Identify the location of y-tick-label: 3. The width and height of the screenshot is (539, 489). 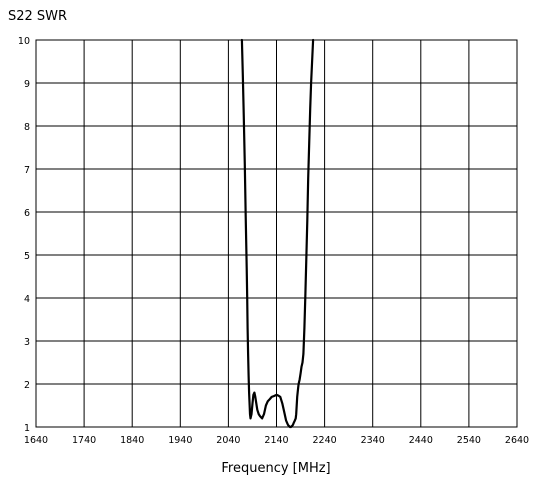
(27, 342).